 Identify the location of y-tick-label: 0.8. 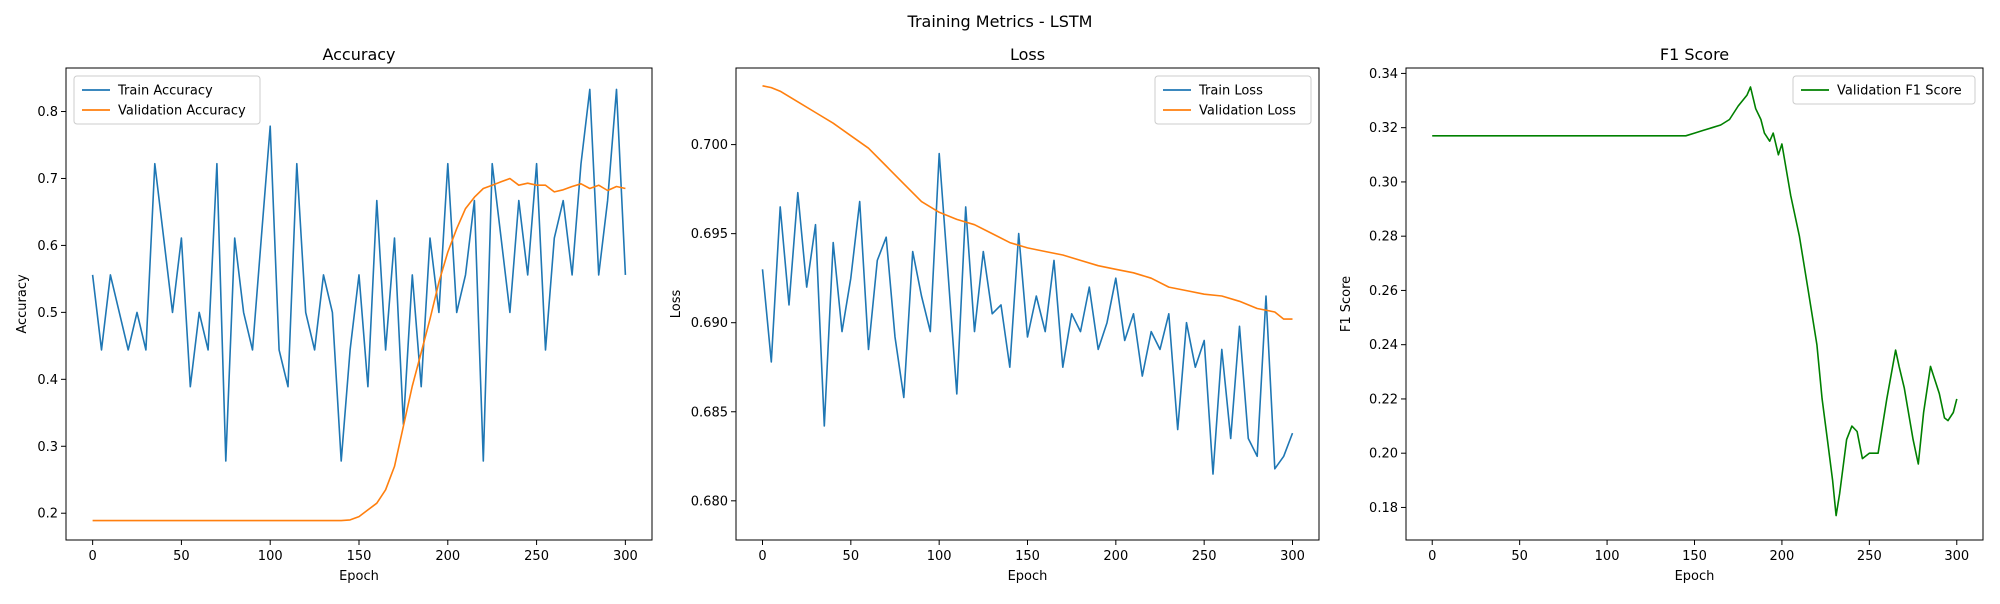
(47, 112).